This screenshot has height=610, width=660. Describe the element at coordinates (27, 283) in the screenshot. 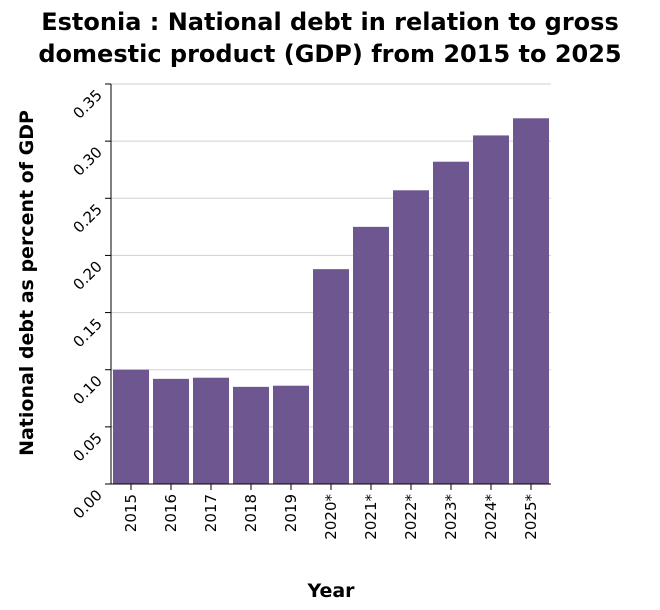

I see `y-axis-label: National debt as percent of GDP` at that location.